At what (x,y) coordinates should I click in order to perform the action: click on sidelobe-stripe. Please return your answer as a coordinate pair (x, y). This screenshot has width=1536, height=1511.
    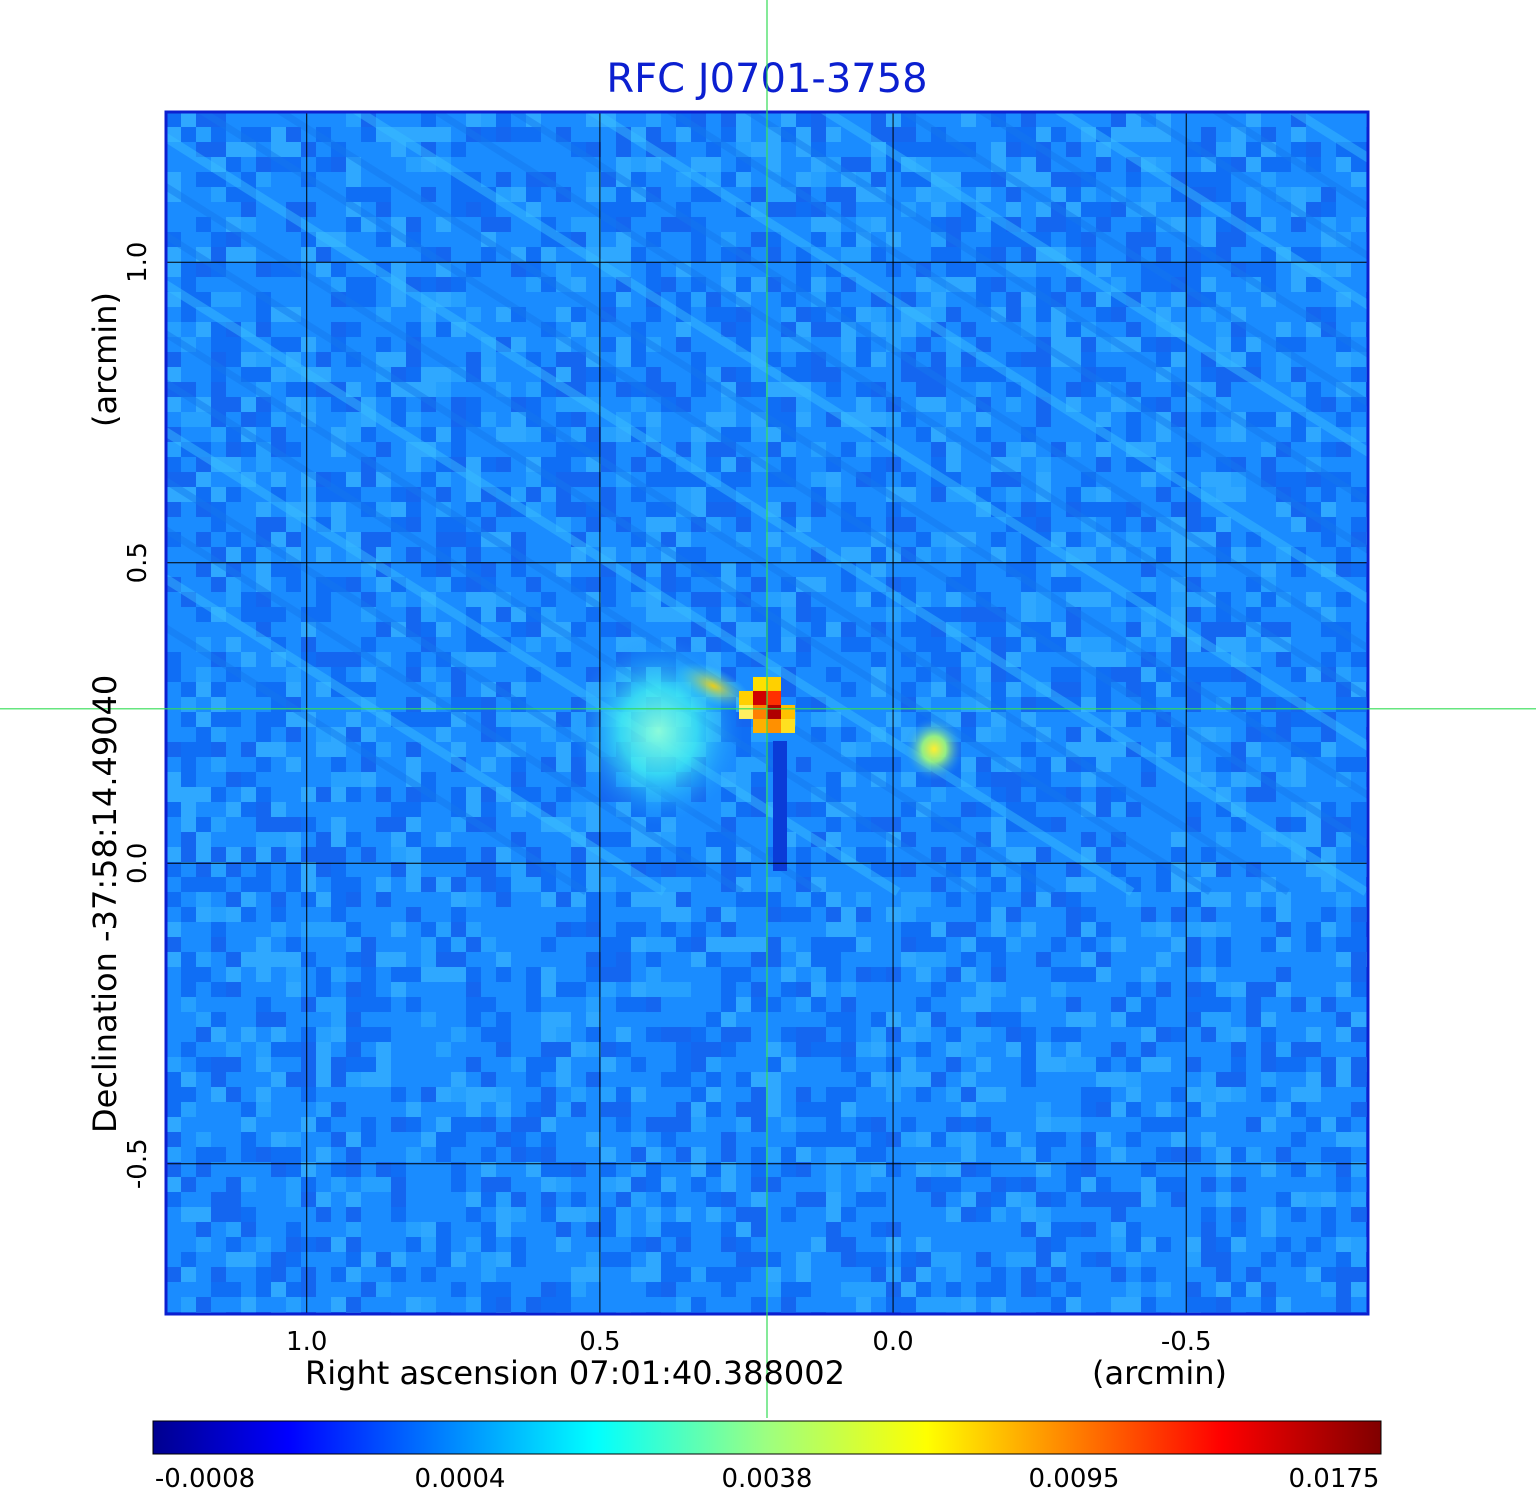
    Looking at the image, I should click on (1250, 186).